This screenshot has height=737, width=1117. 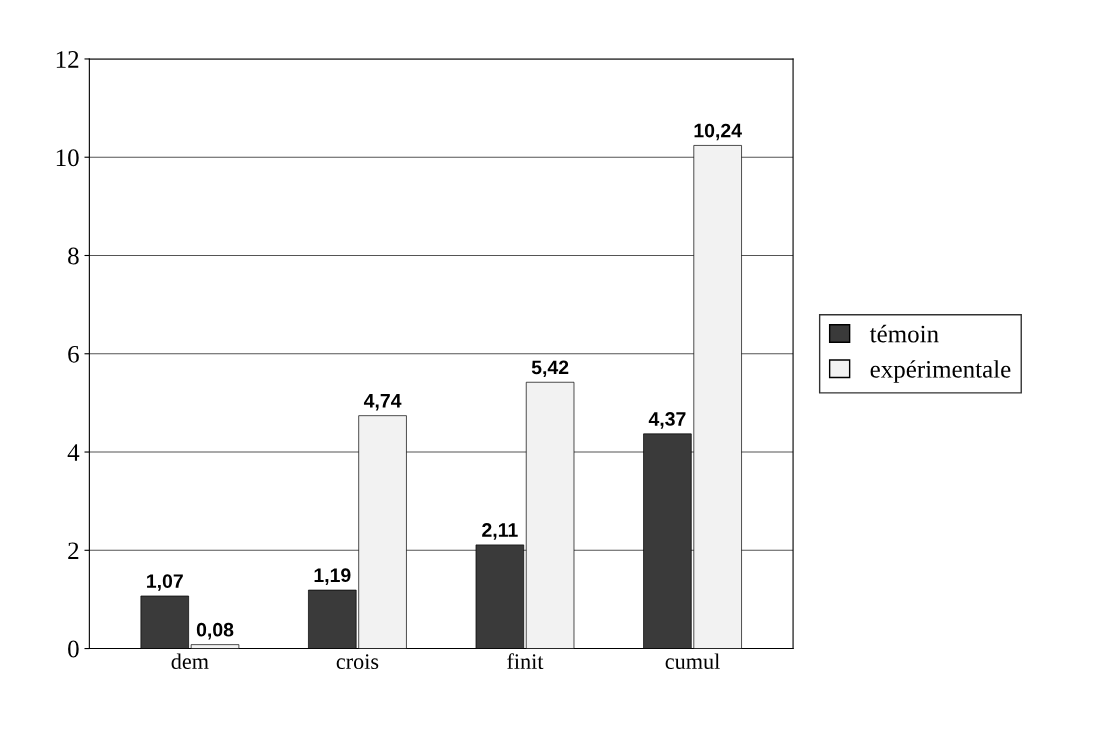 I want to click on y-tick-label: 4, so click(x=73, y=452).